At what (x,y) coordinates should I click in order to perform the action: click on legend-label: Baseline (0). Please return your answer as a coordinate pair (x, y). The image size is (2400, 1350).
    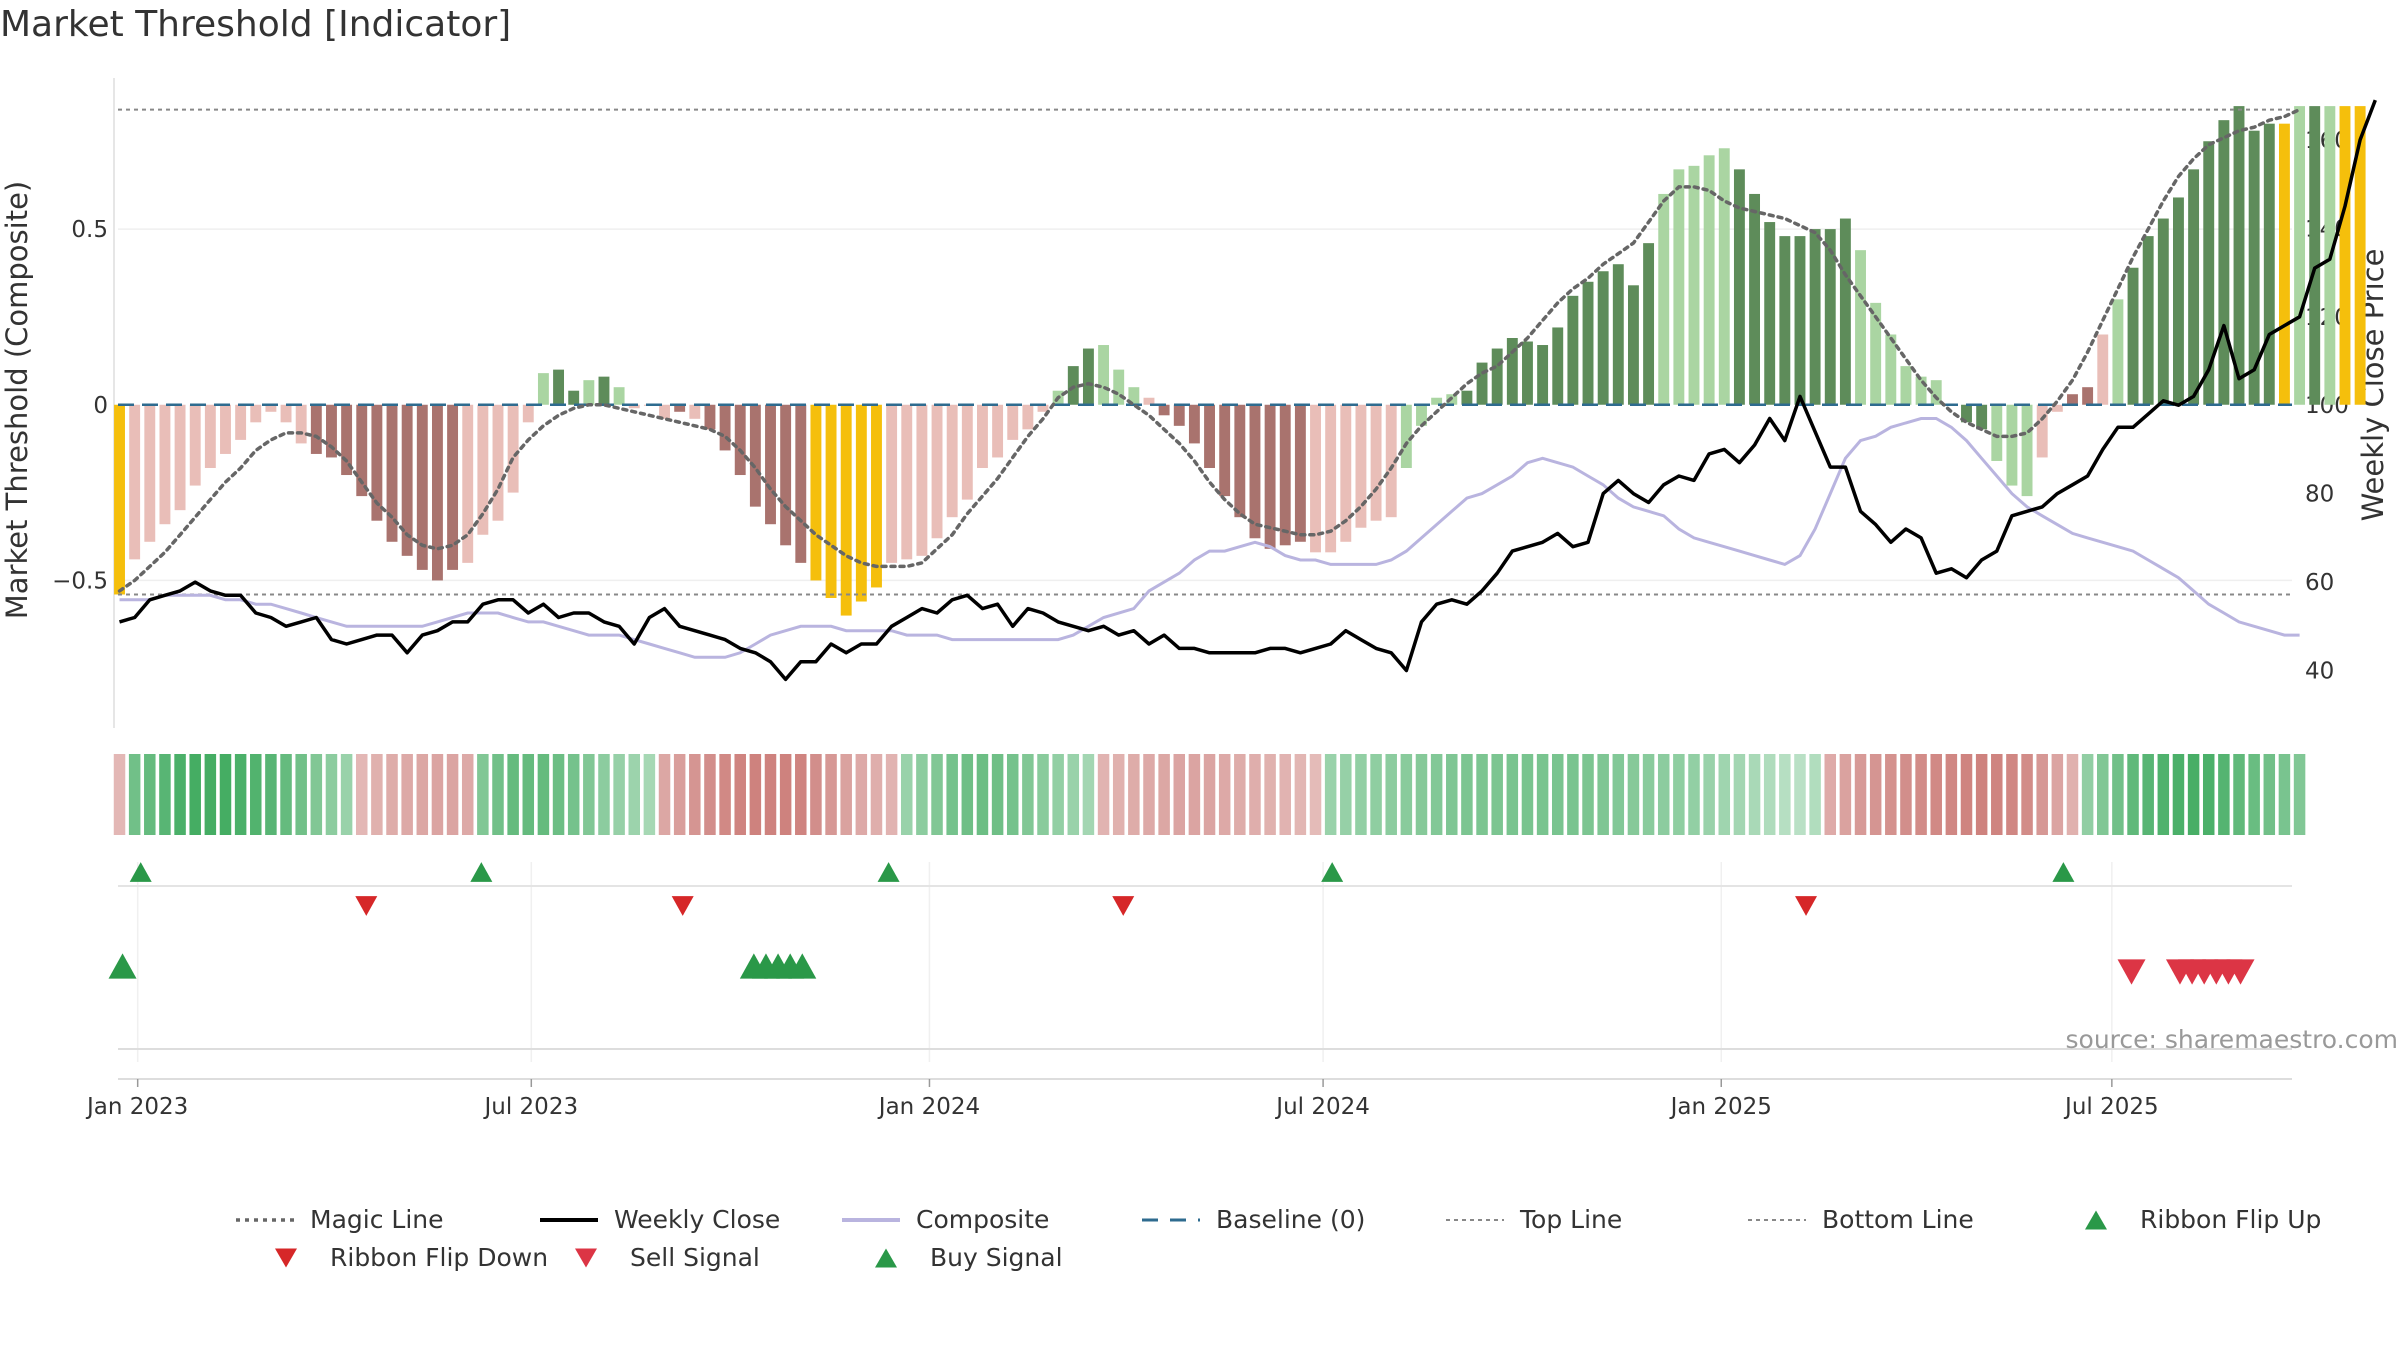
    Looking at the image, I should click on (1290, 1219).